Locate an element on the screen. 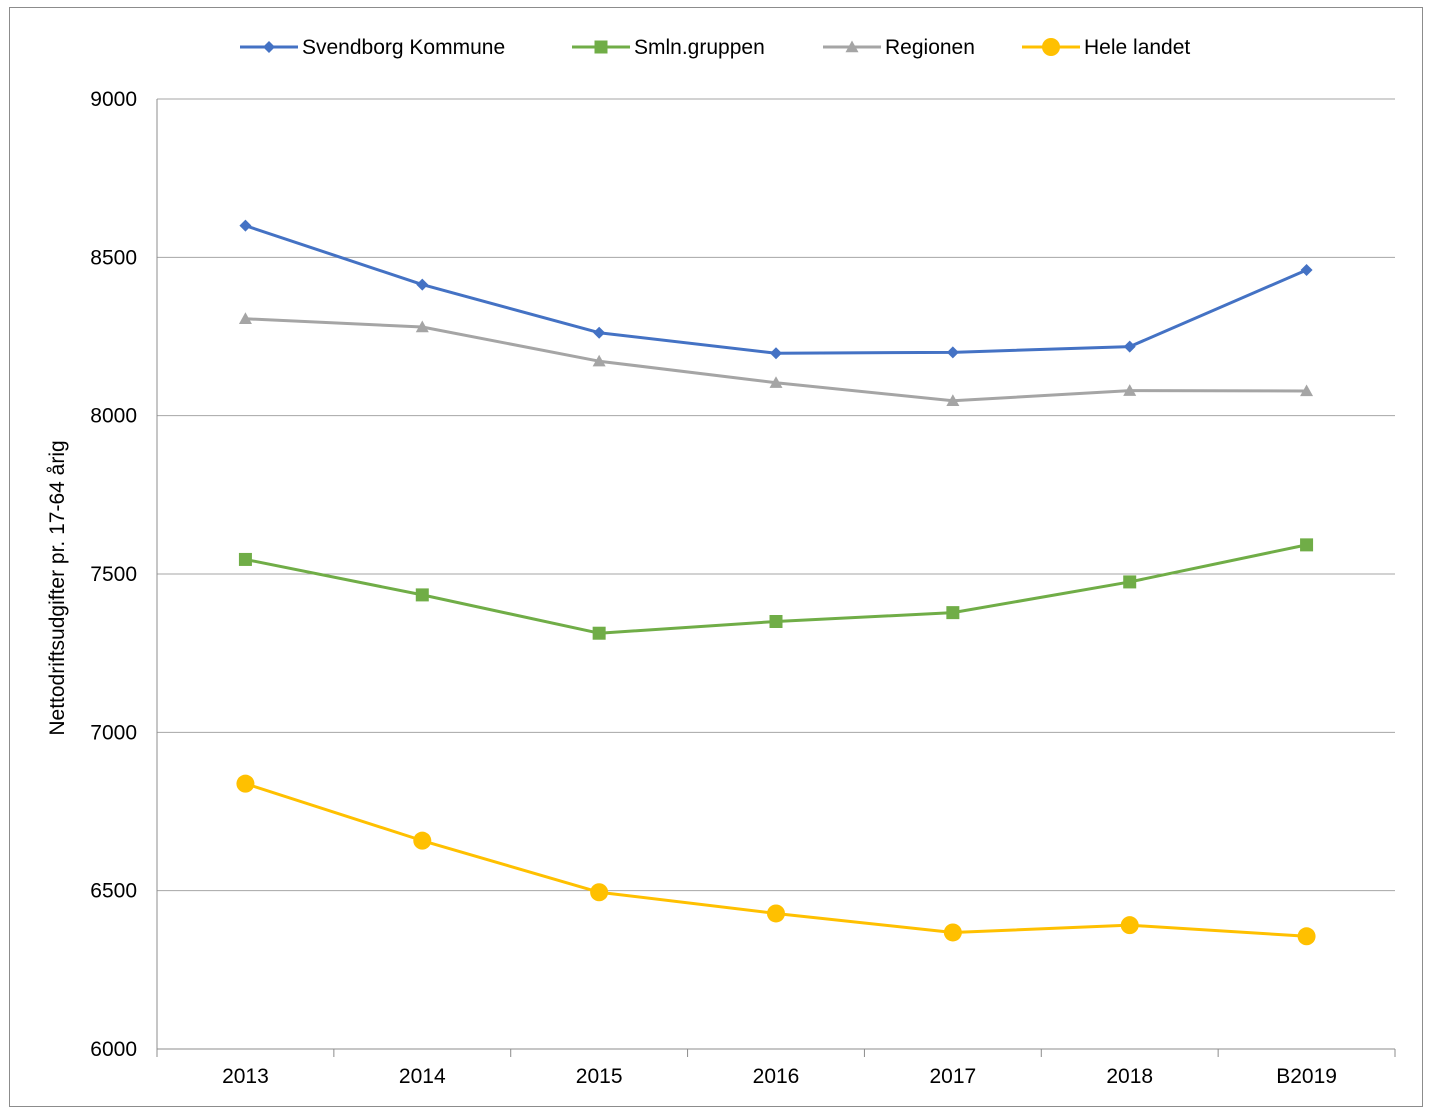 This screenshot has width=1429, height=1113. y-axis-title: Nettodriftsudgifter pr. 17-64 årig is located at coordinates (57, 587).